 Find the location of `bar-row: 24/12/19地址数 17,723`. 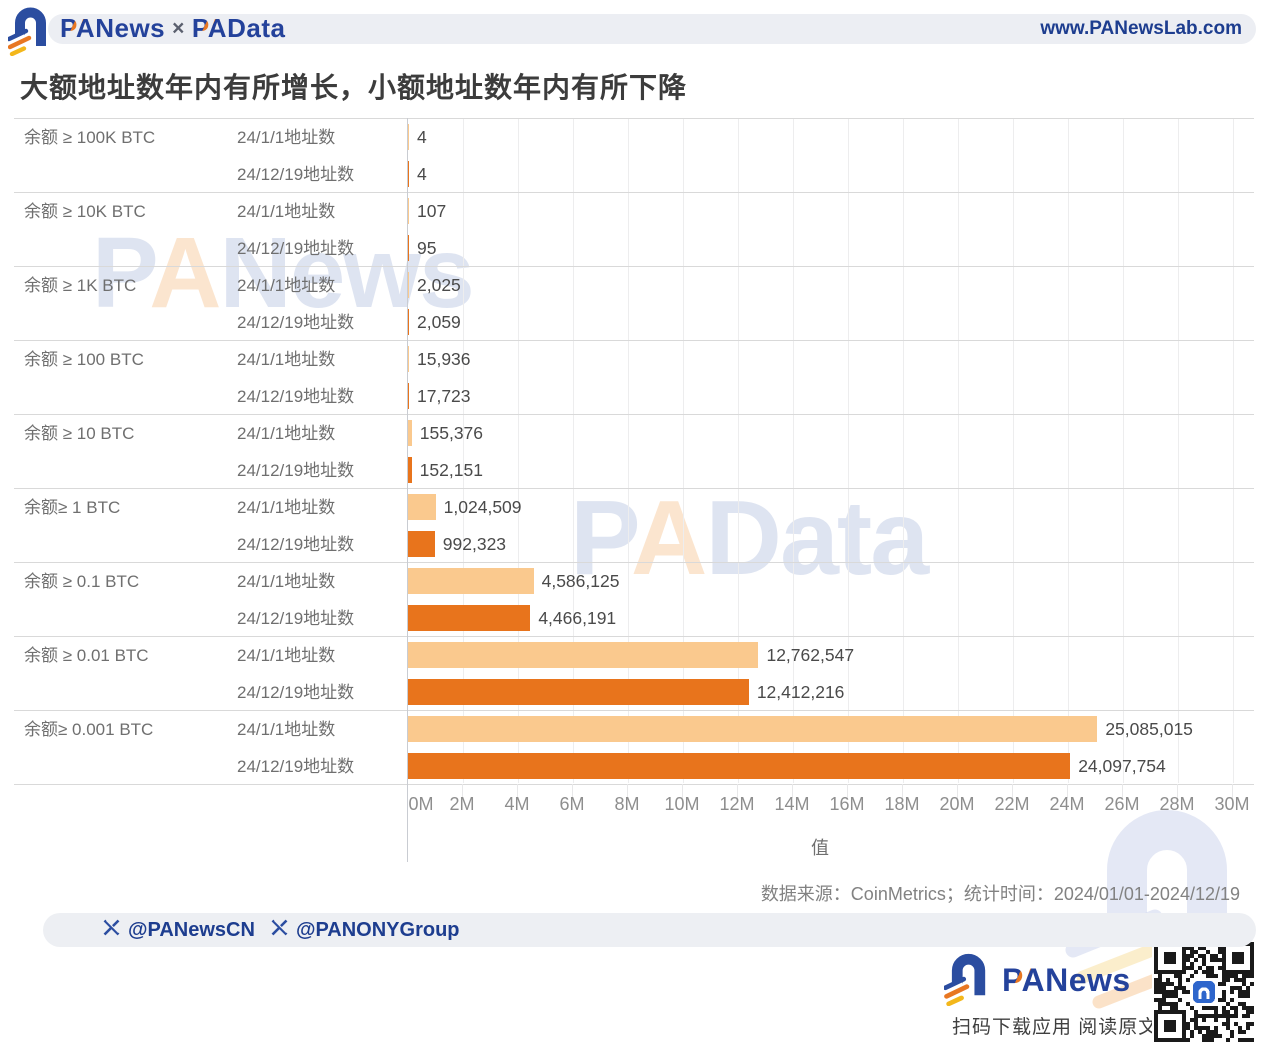

bar-row: 24/12/19地址数 17,723 is located at coordinates (634, 396).